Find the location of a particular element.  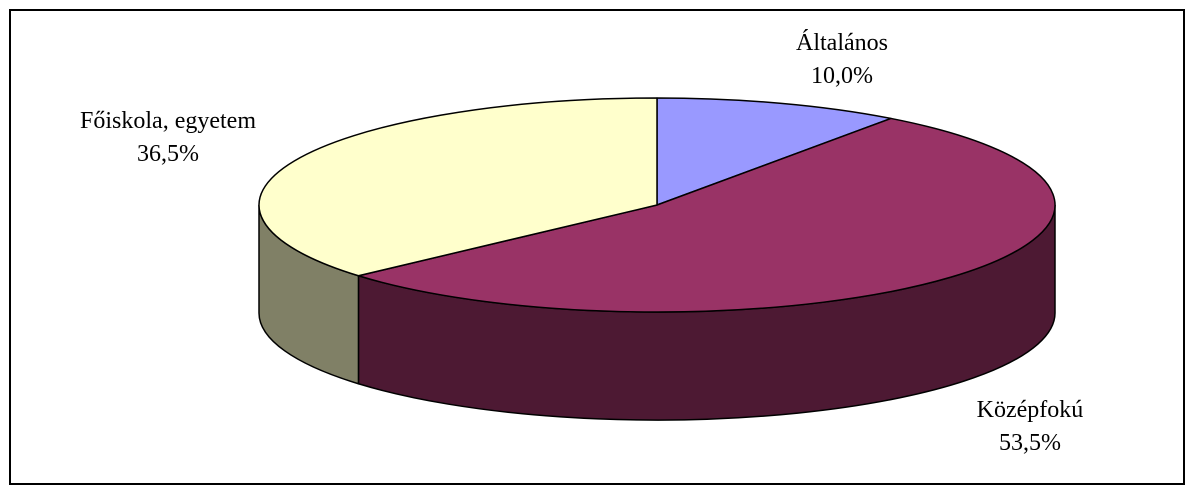

slice-foiskola-top is located at coordinates (458, 187).